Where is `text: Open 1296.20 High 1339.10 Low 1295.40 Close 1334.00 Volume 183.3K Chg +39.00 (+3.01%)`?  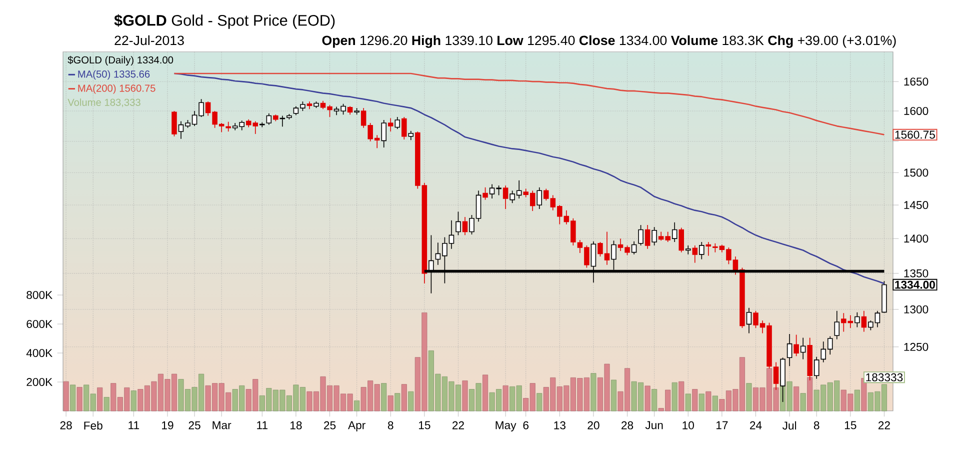 text: Open 1296.20 High 1339.10 Low 1295.40 Close 1334.00 Volume 183.3K Chg +39.00 (+3.01%) is located at coordinates (609, 41).